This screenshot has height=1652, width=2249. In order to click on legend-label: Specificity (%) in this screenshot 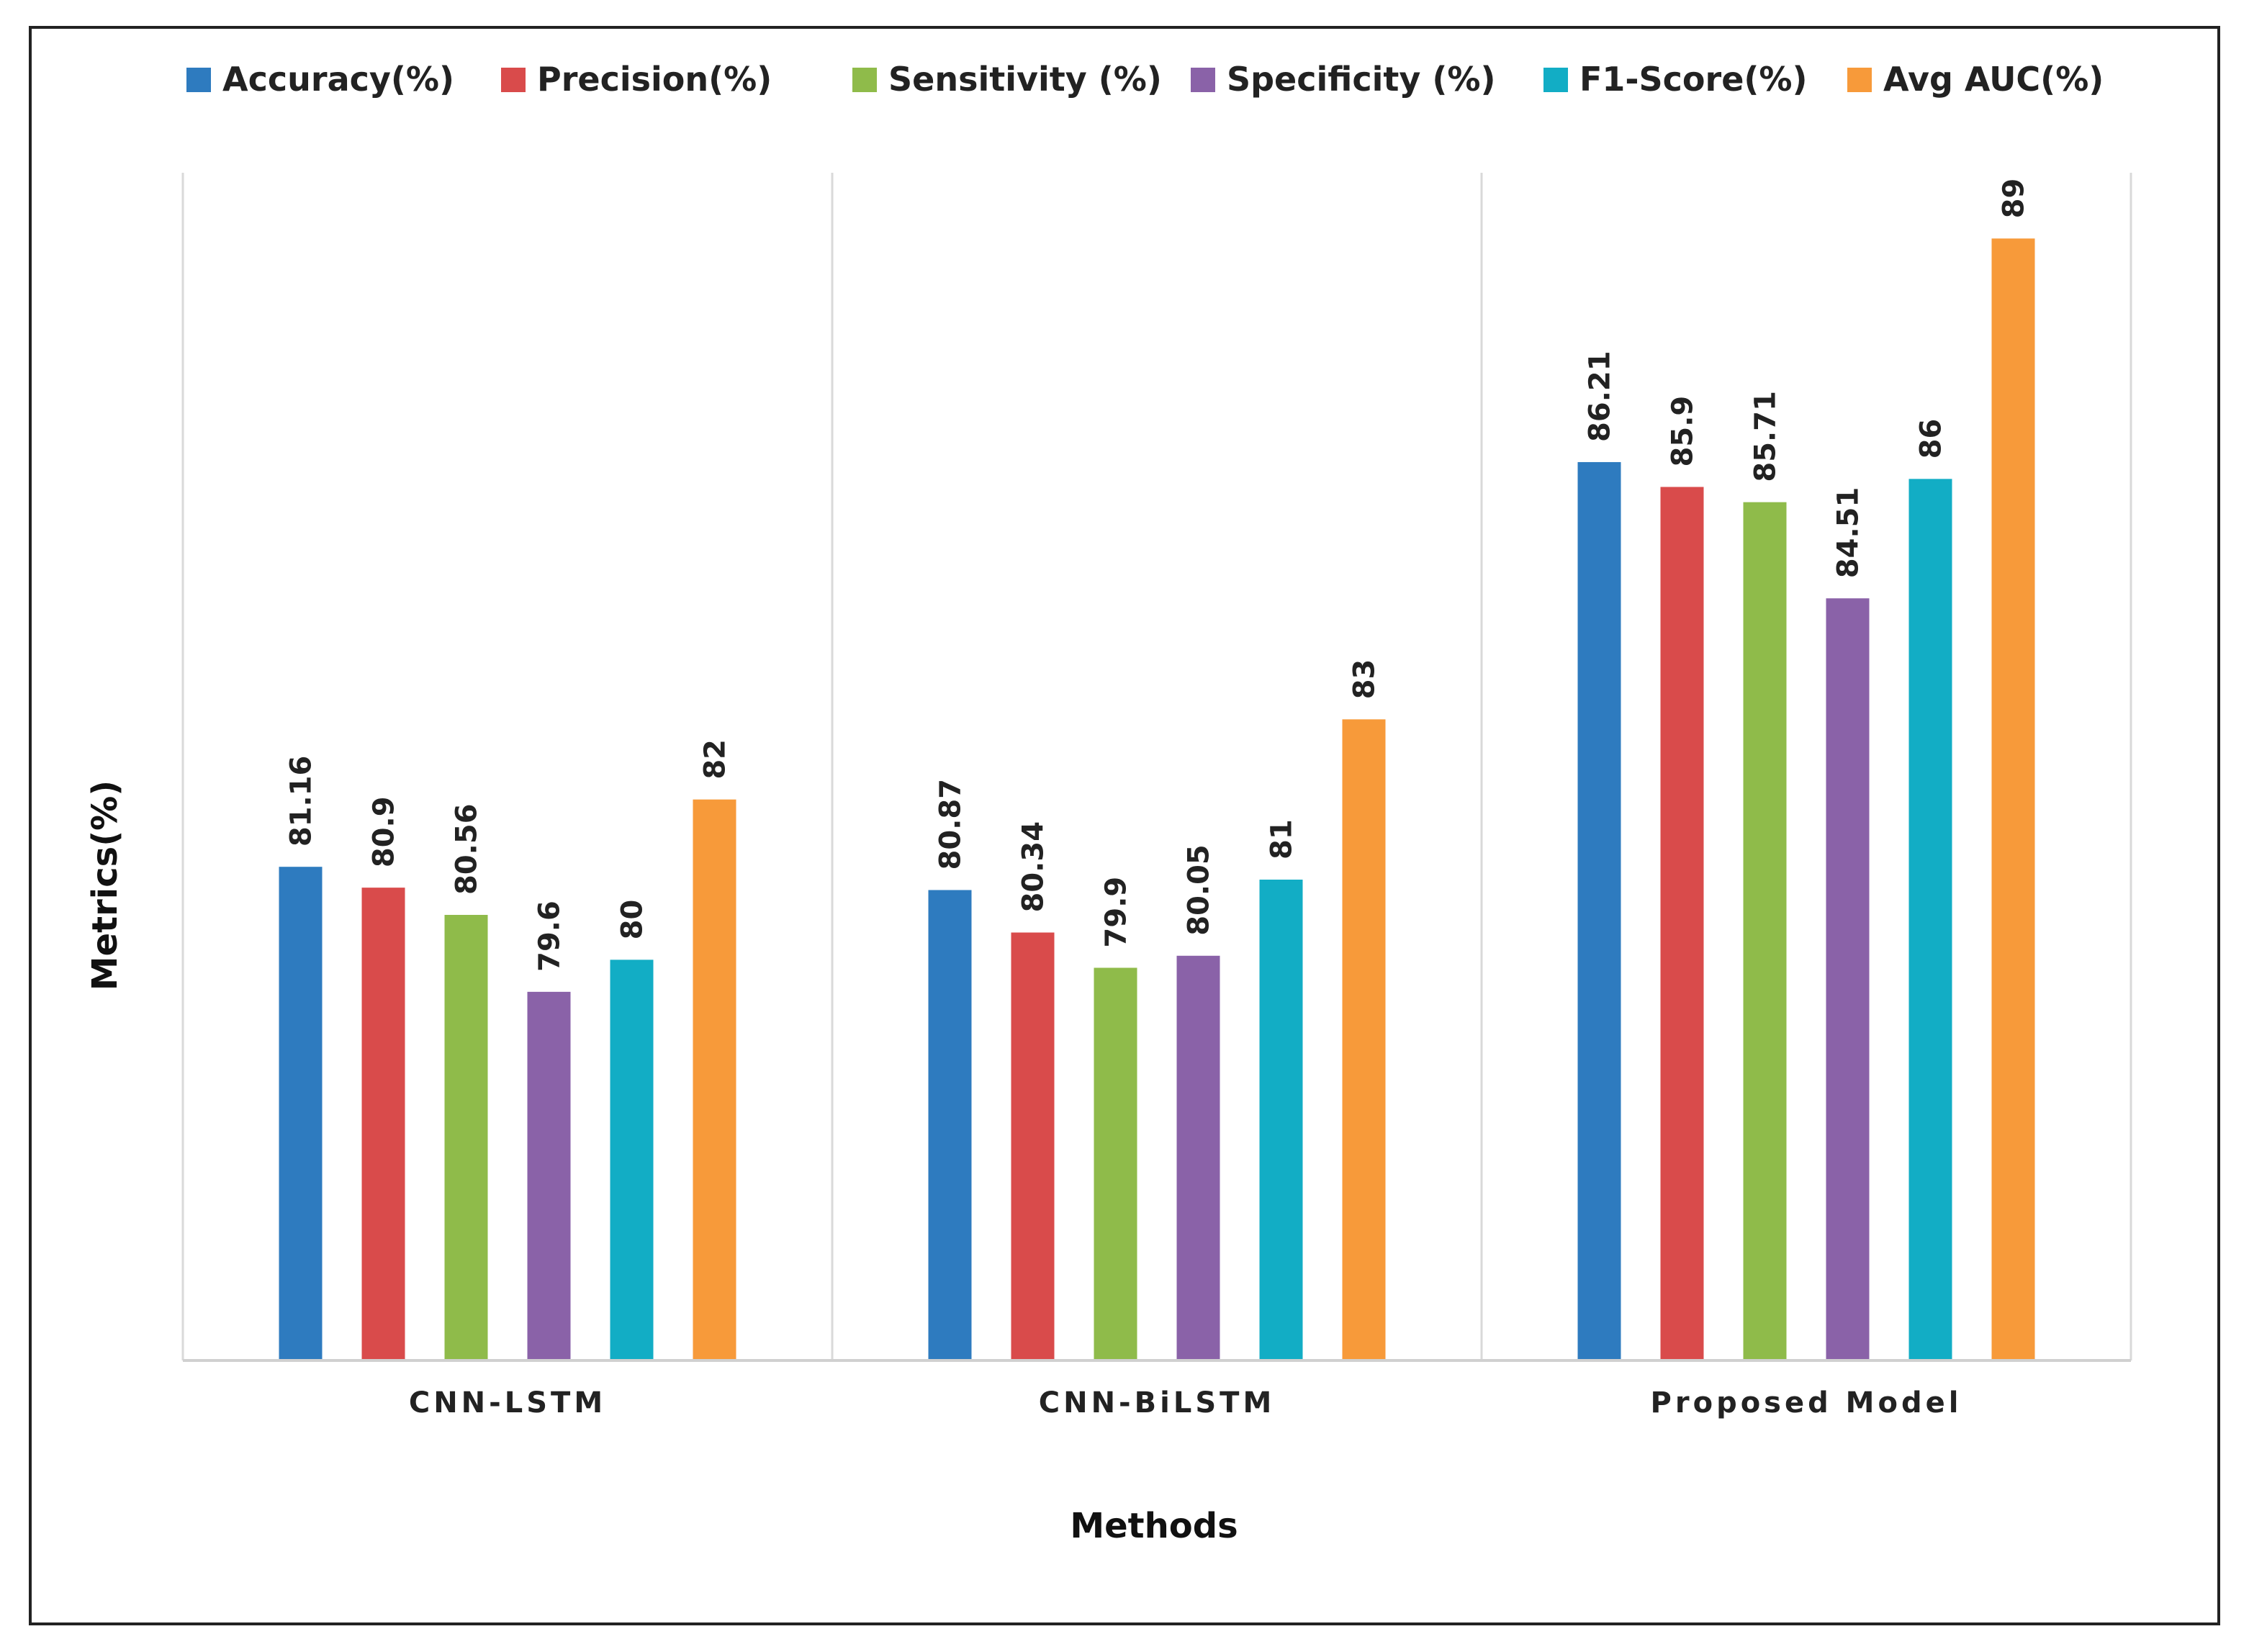, I will do `click(1361, 79)`.